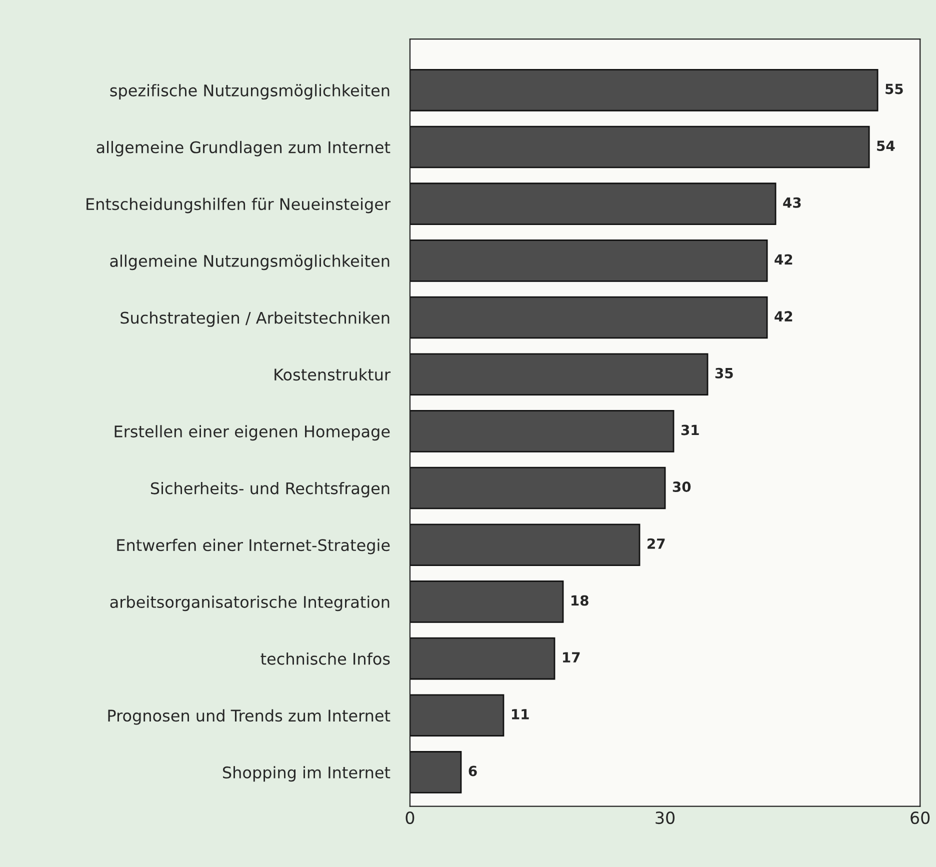 The height and width of the screenshot is (867, 936). Describe the element at coordinates (255, 319) in the screenshot. I see `y-tick-label: Suchstrategien / Arbeitstechniken` at that location.